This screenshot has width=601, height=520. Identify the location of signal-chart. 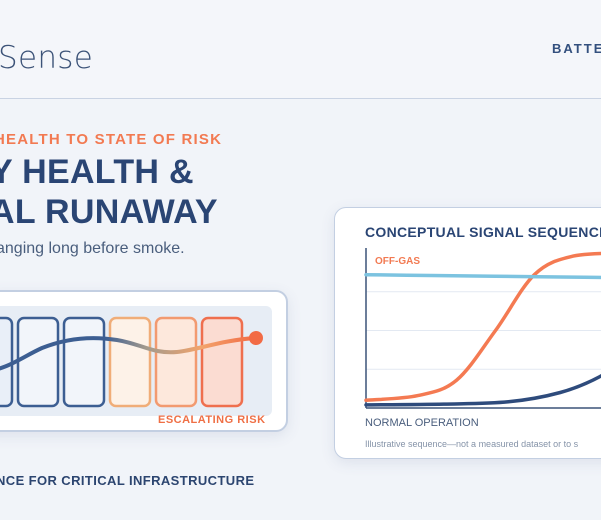
(482, 328).